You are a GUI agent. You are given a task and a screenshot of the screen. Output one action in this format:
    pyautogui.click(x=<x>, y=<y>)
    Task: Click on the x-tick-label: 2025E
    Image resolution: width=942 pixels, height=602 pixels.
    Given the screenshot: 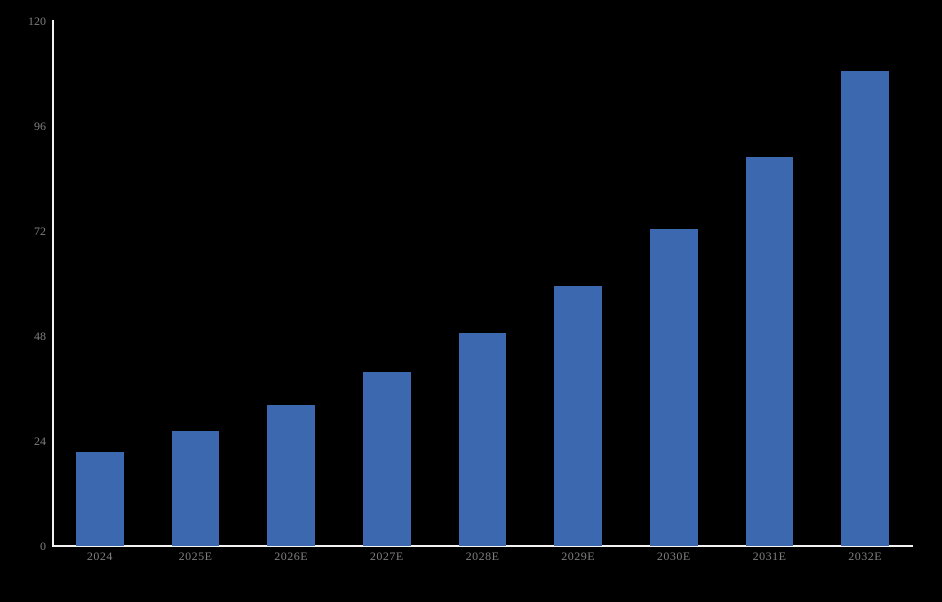 What is the action you would take?
    pyautogui.click(x=195, y=556)
    